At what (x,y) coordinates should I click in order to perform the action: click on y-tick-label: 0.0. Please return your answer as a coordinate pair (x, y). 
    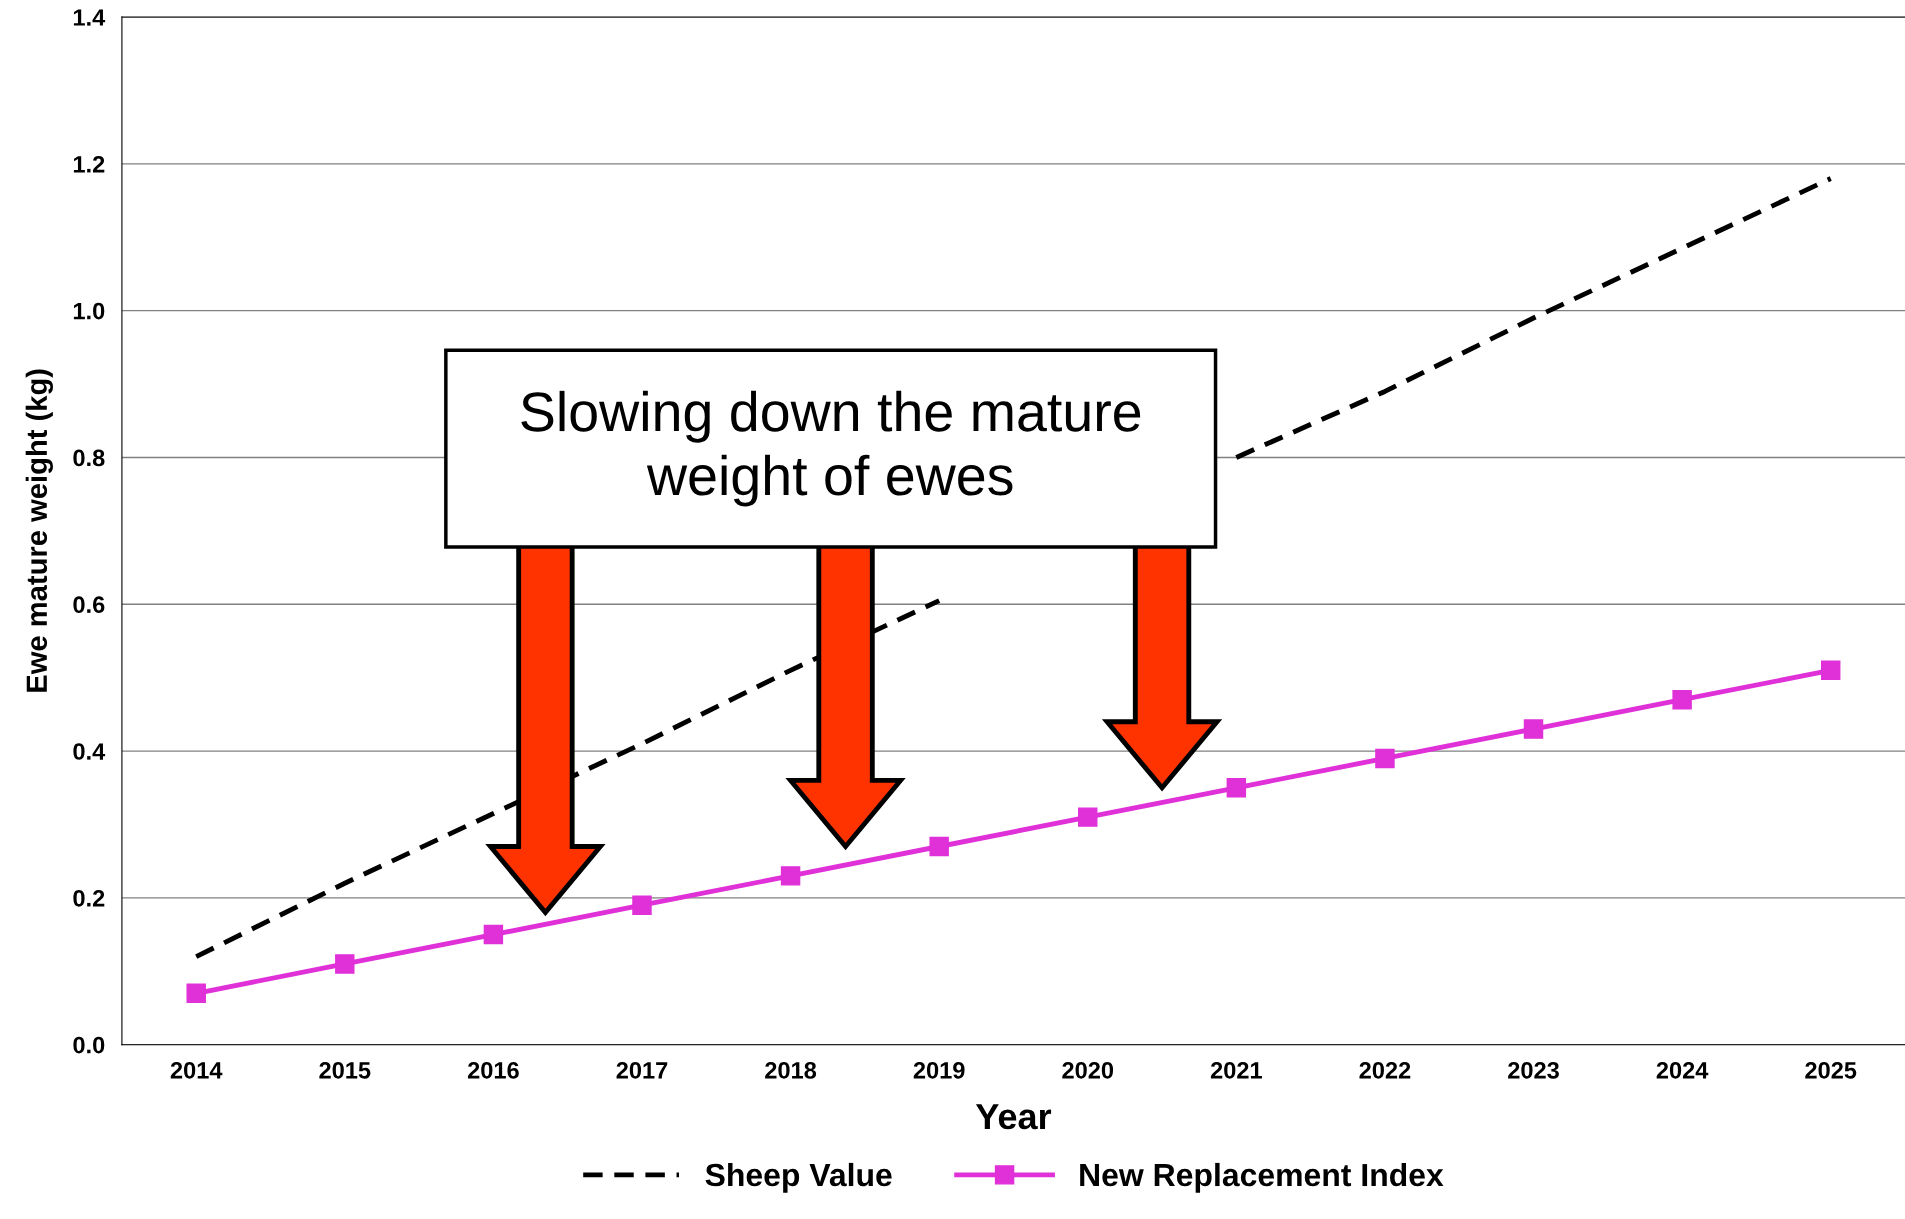
    Looking at the image, I should click on (89, 1045).